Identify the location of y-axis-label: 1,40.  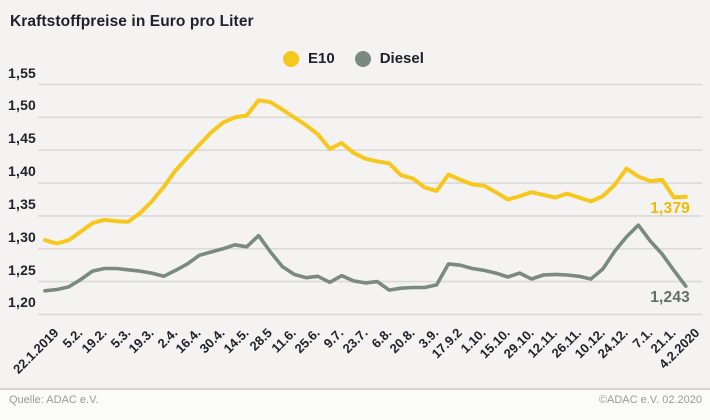
(22, 171).